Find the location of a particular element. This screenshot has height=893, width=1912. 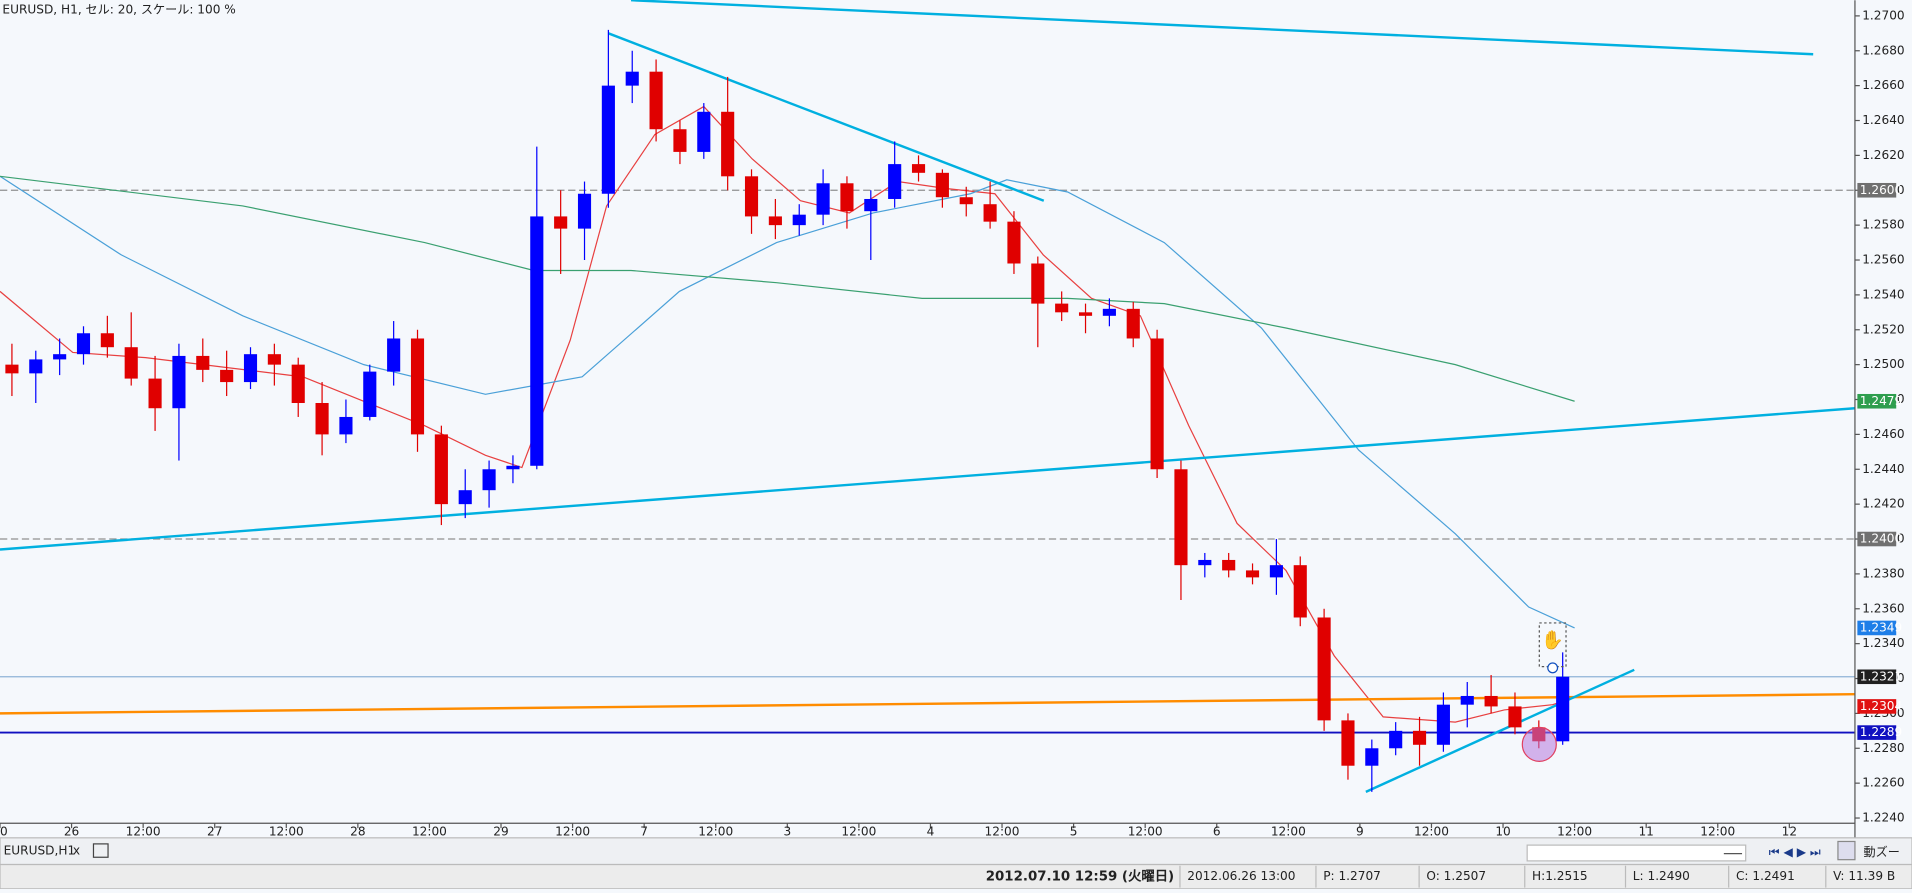

highlight-circle is located at coordinates (1539, 744).